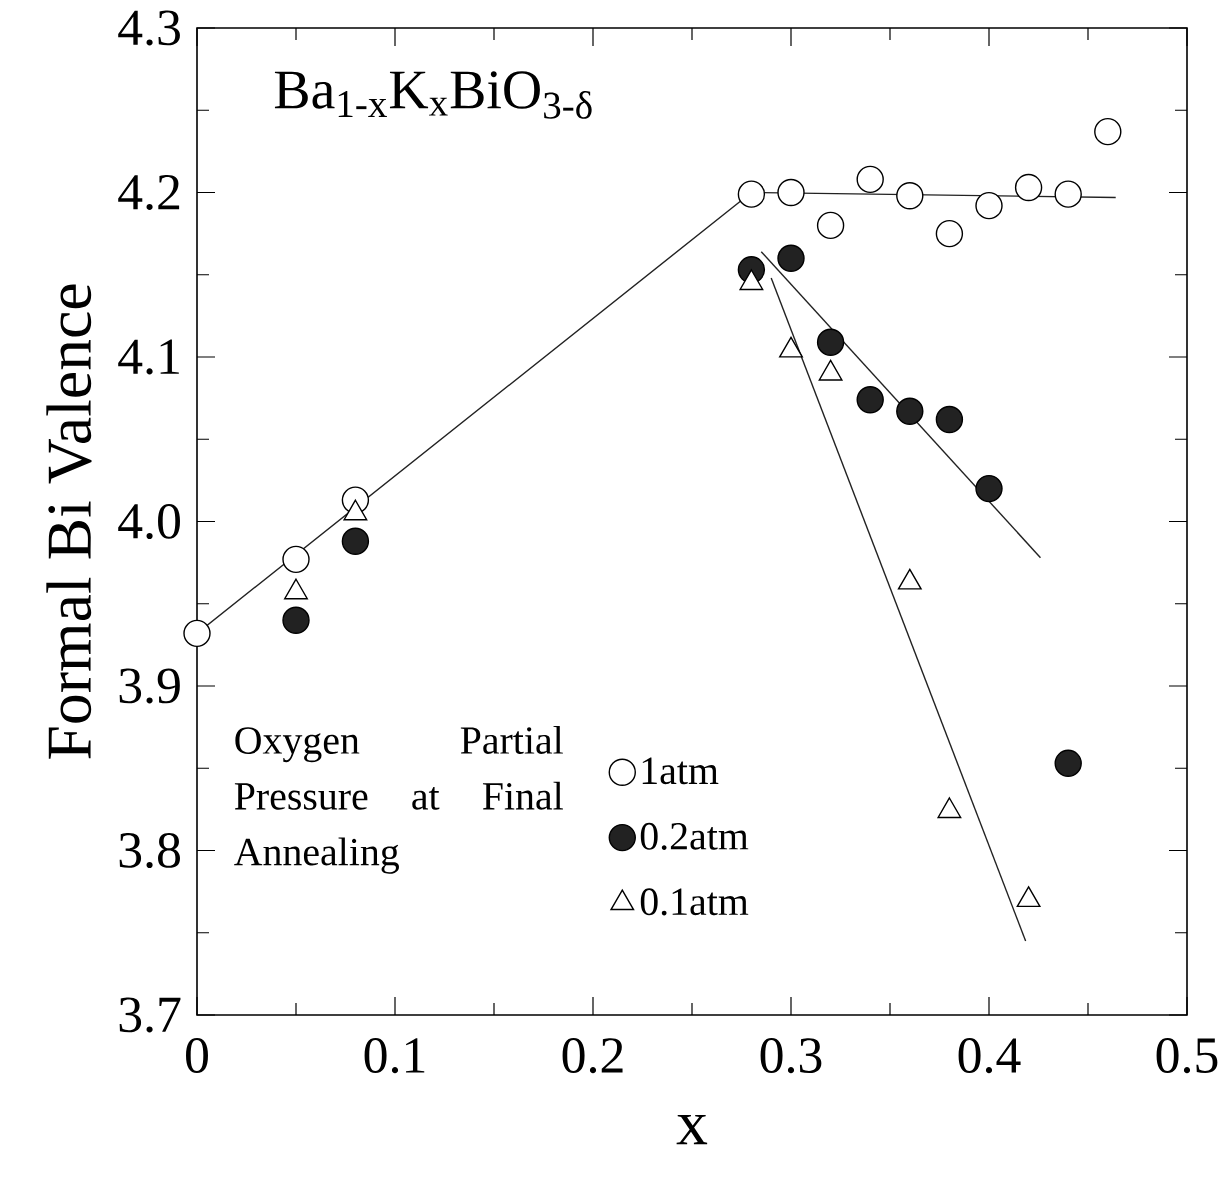 This screenshot has height=1177, width=1229. What do you see at coordinates (694, 902) in the screenshot?
I see `legend-label: 0.1atm` at bounding box center [694, 902].